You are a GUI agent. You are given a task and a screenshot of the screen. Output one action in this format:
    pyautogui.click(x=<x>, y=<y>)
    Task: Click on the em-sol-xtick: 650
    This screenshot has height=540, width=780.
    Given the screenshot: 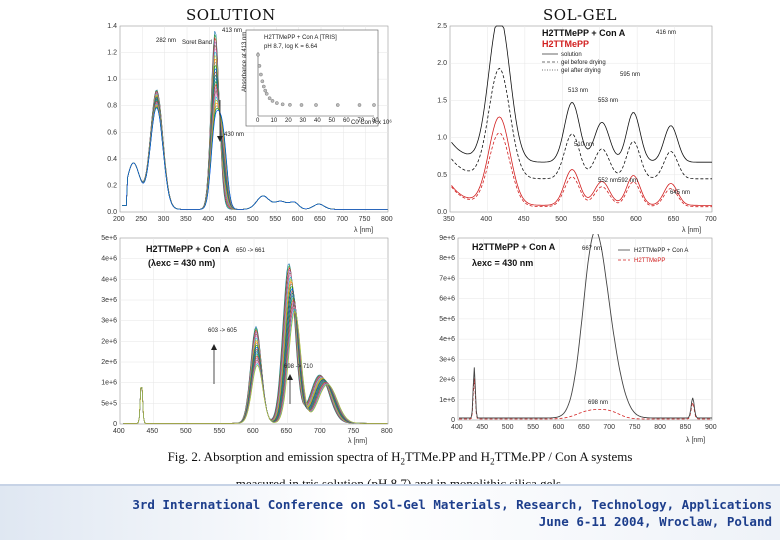 What is the action you would take?
    pyautogui.click(x=287, y=431)
    